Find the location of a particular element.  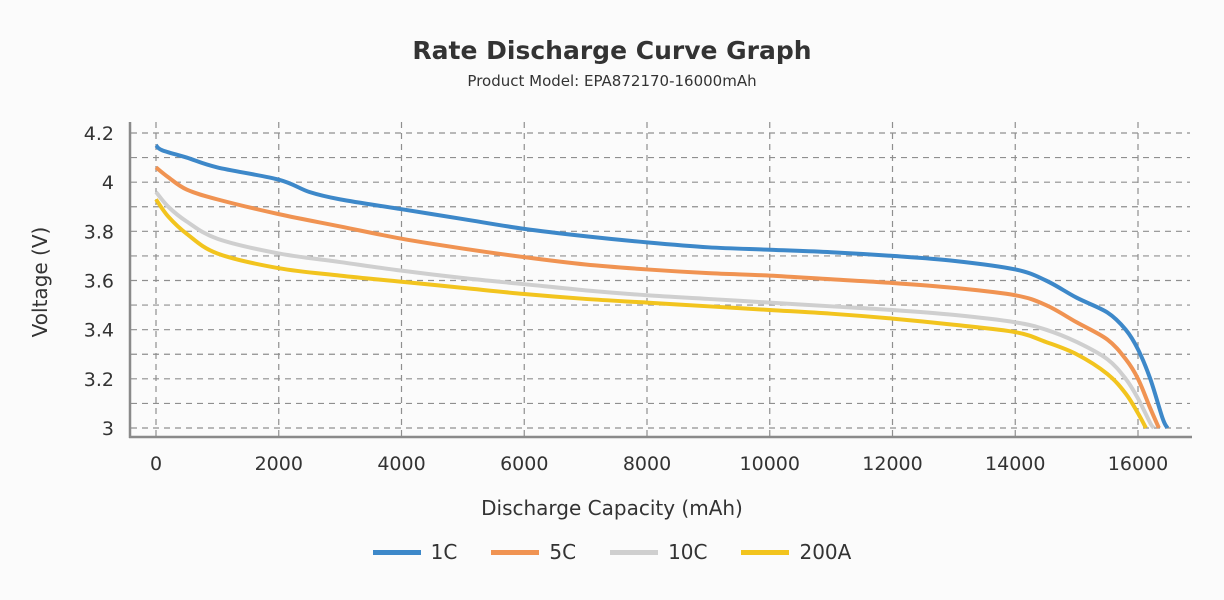

y-tick-label: 3.2 is located at coordinates (99, 380).